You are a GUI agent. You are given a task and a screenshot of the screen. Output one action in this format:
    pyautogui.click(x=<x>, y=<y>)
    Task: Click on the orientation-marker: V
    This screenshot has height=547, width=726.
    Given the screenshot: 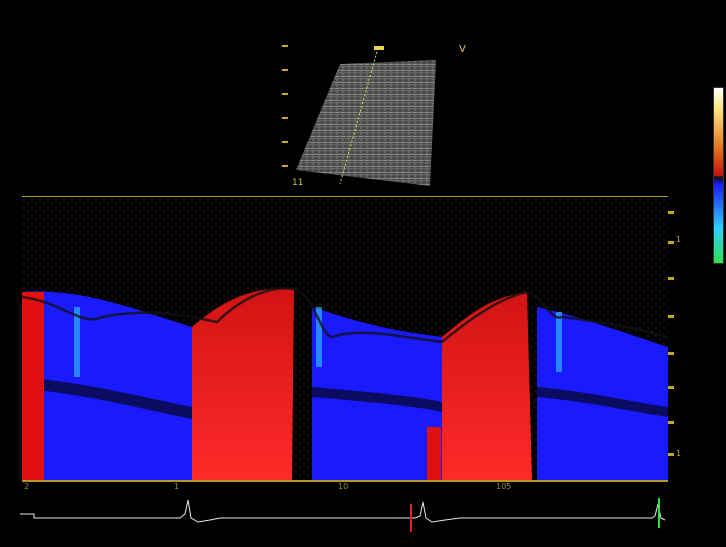 What is the action you would take?
    pyautogui.click(x=462, y=49)
    